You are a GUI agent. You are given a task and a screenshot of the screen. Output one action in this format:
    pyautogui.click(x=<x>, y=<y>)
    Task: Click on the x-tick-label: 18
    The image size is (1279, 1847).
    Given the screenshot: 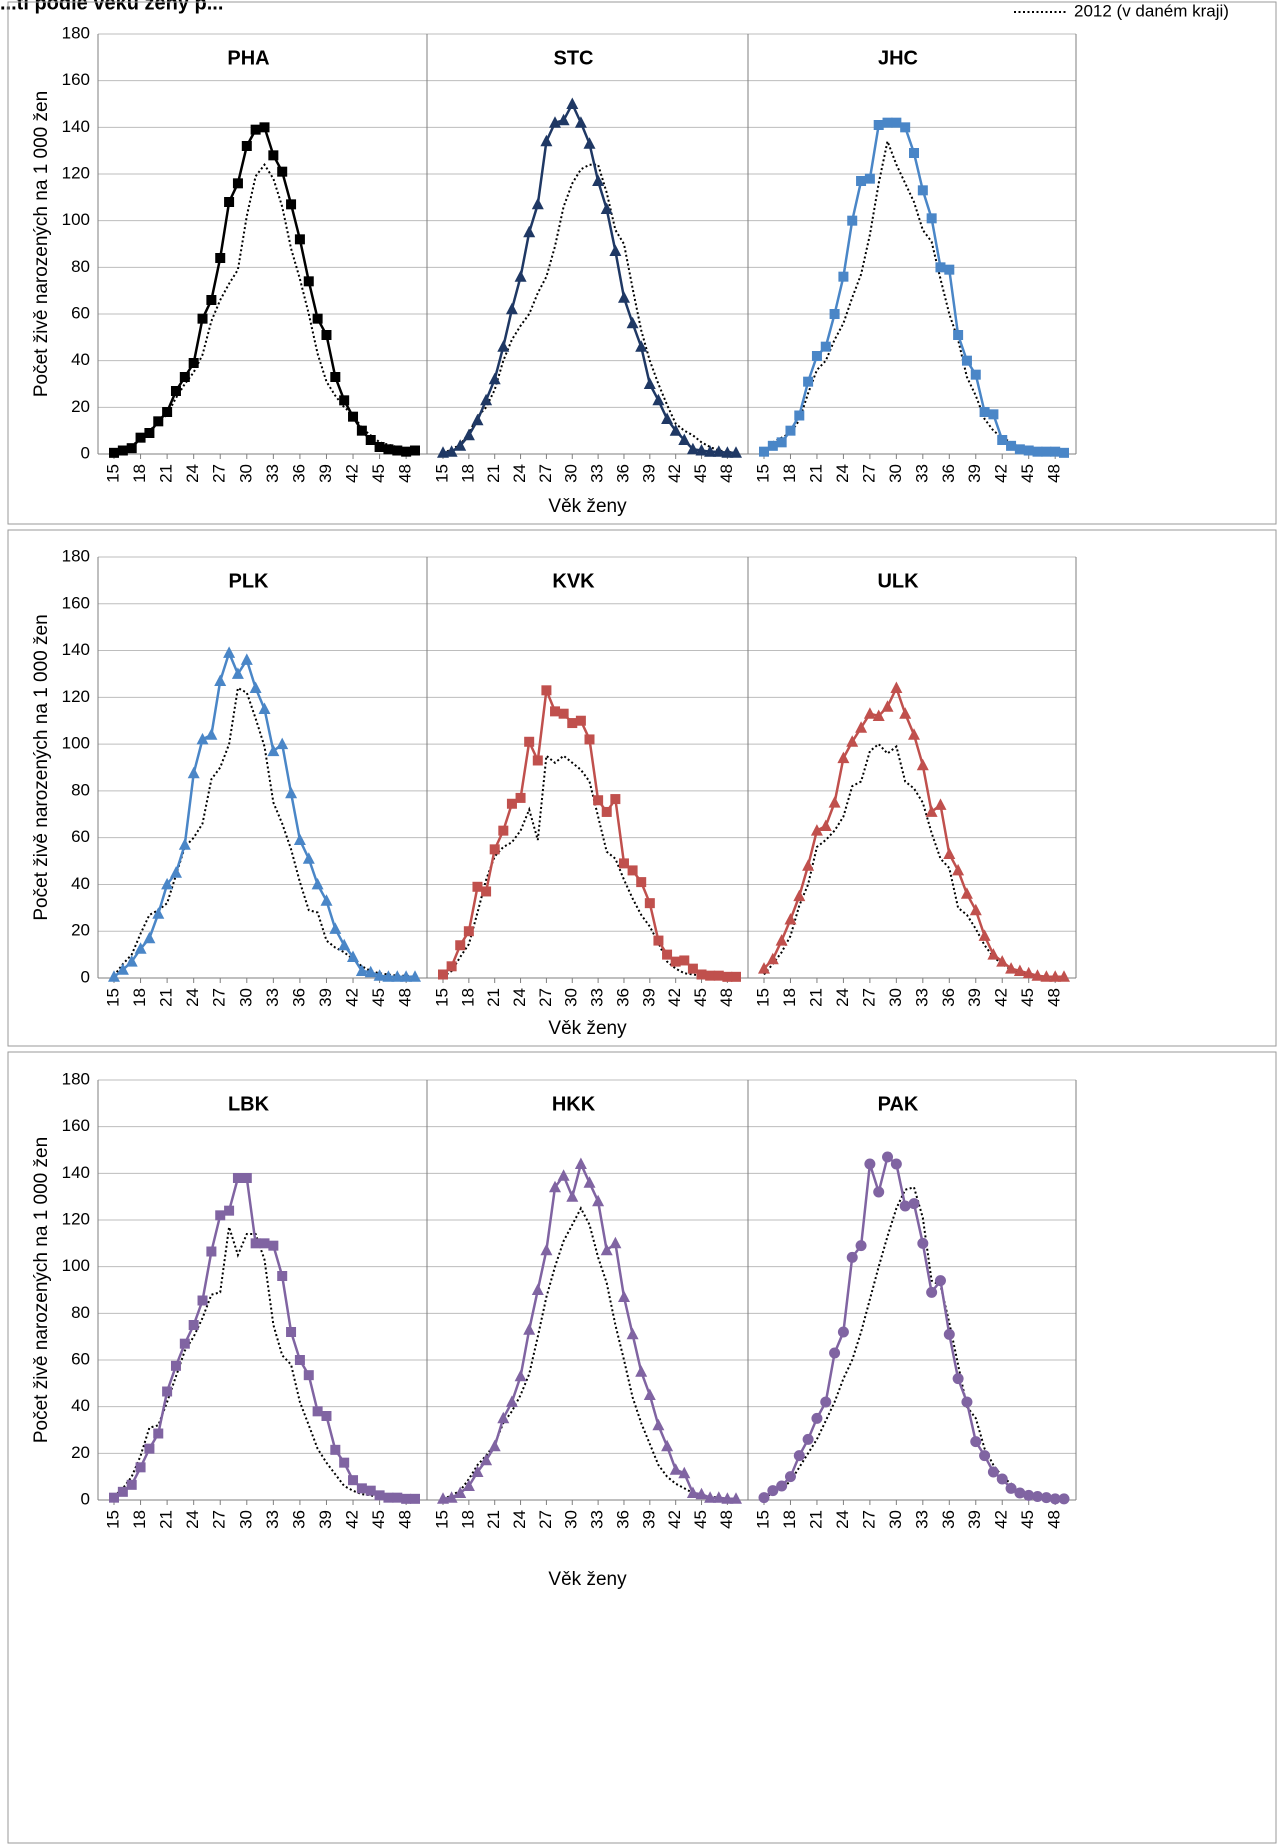 What is the action you would take?
    pyautogui.click(x=139, y=473)
    